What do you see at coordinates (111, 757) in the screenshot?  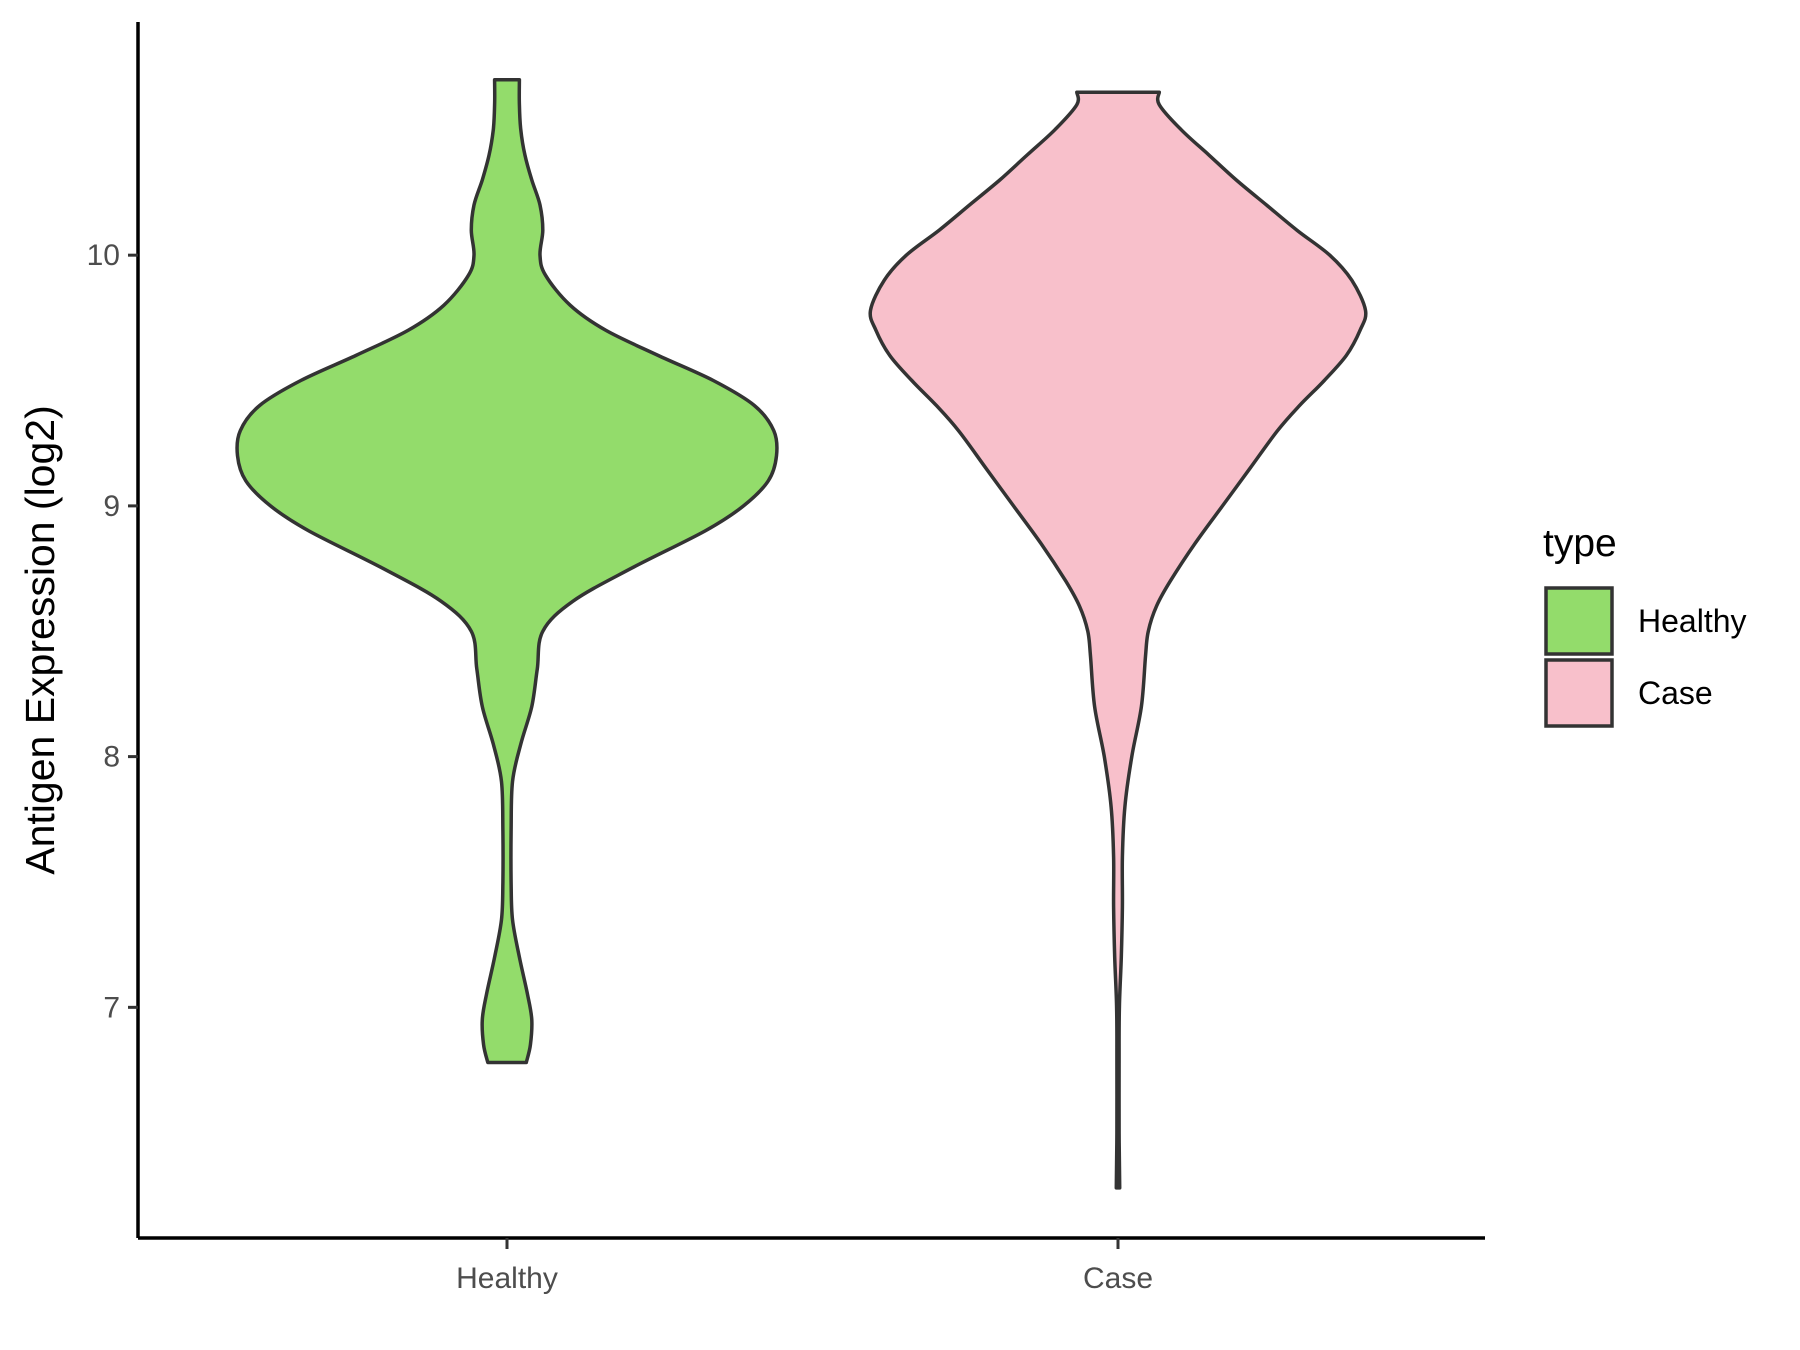 I see `y-tick-label: 8` at bounding box center [111, 757].